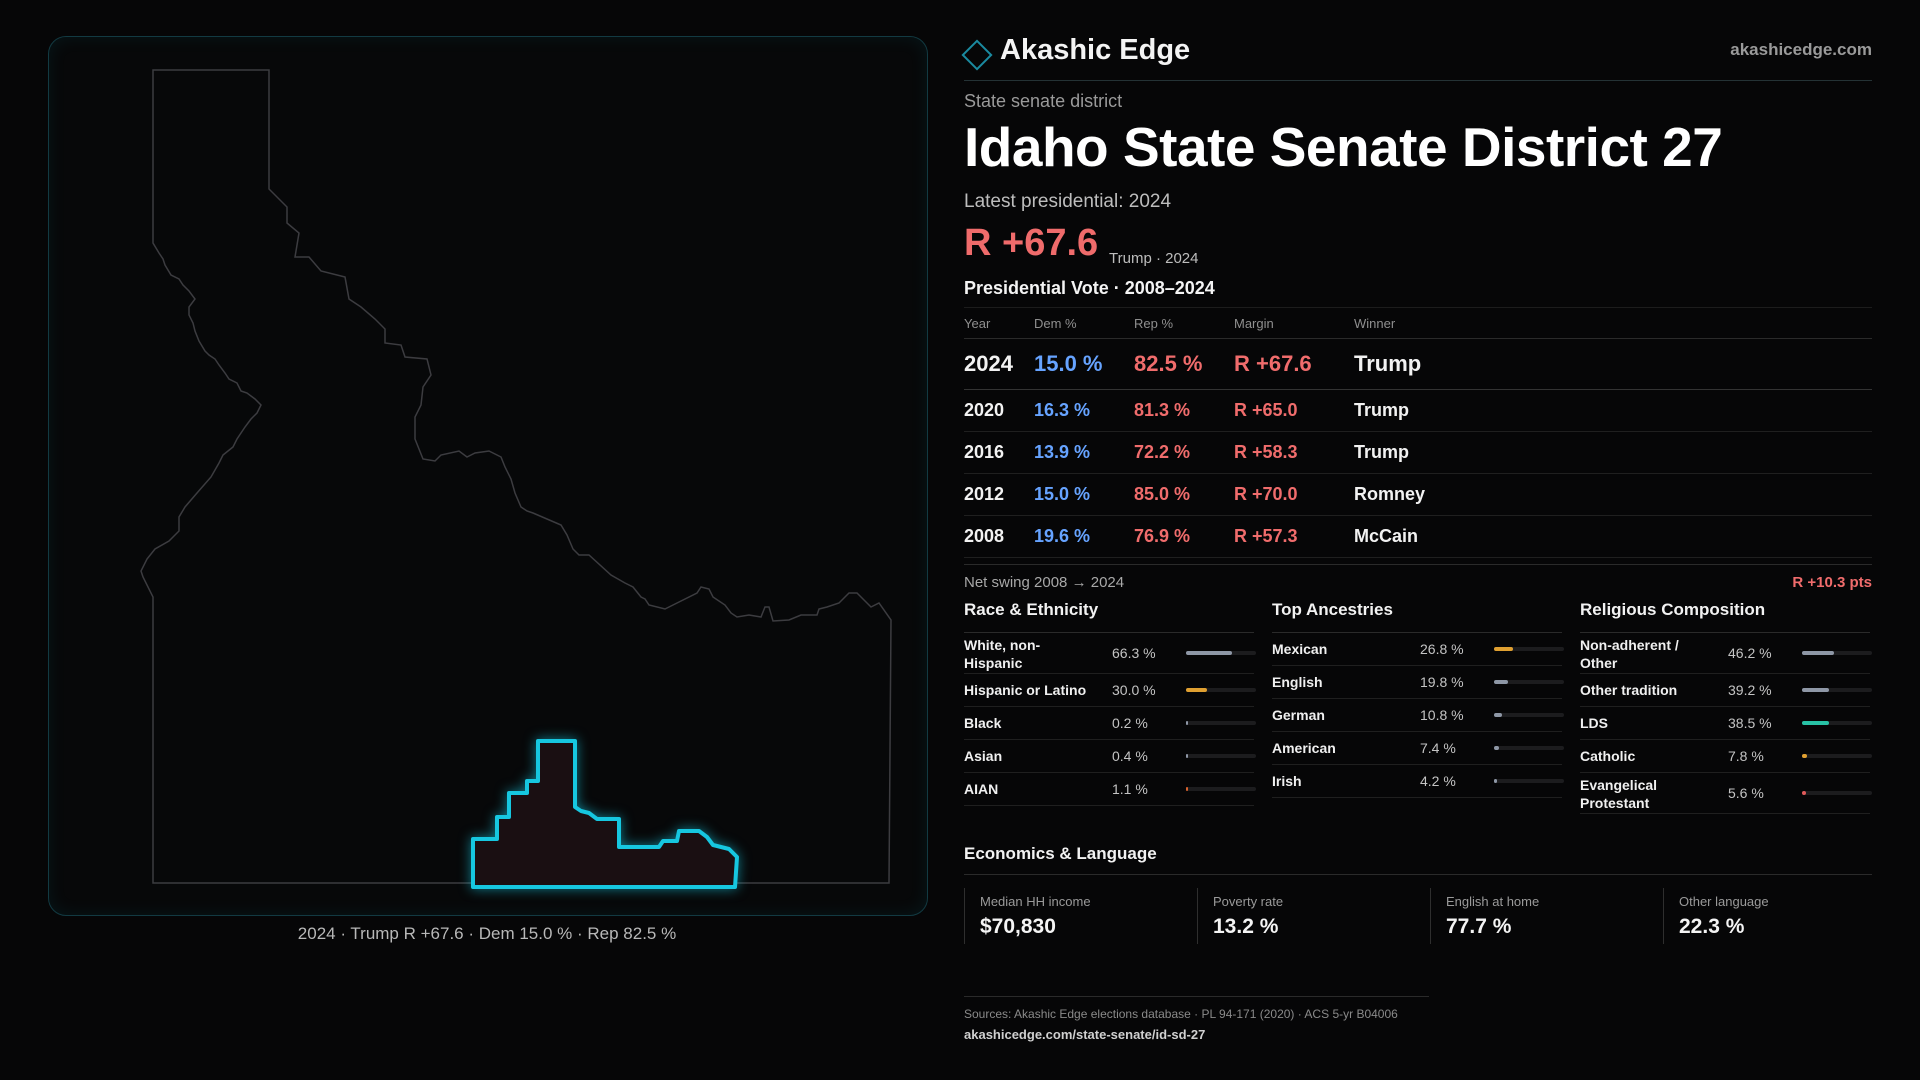 Image resolution: width=1920 pixels, height=1080 pixels. Describe the element at coordinates (1442, 715) in the screenshot. I see `item-value: 10.8 %` at that location.